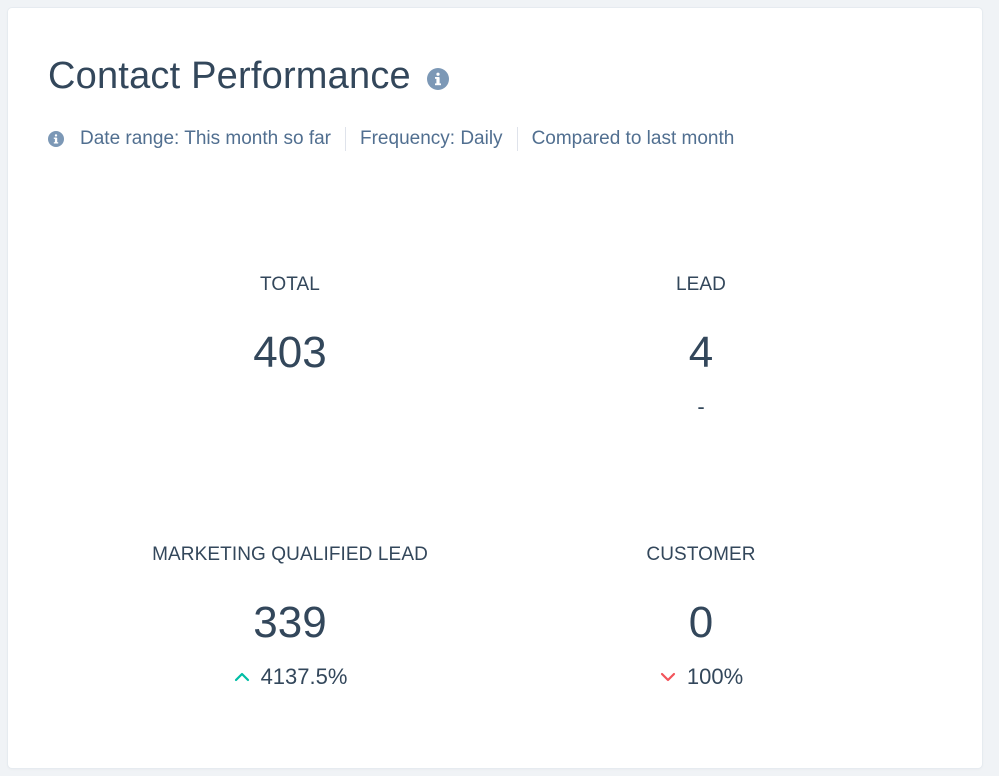 Image resolution: width=999 pixels, height=776 pixels. Describe the element at coordinates (701, 554) in the screenshot. I see `metric-label: CUSTOMER` at that location.